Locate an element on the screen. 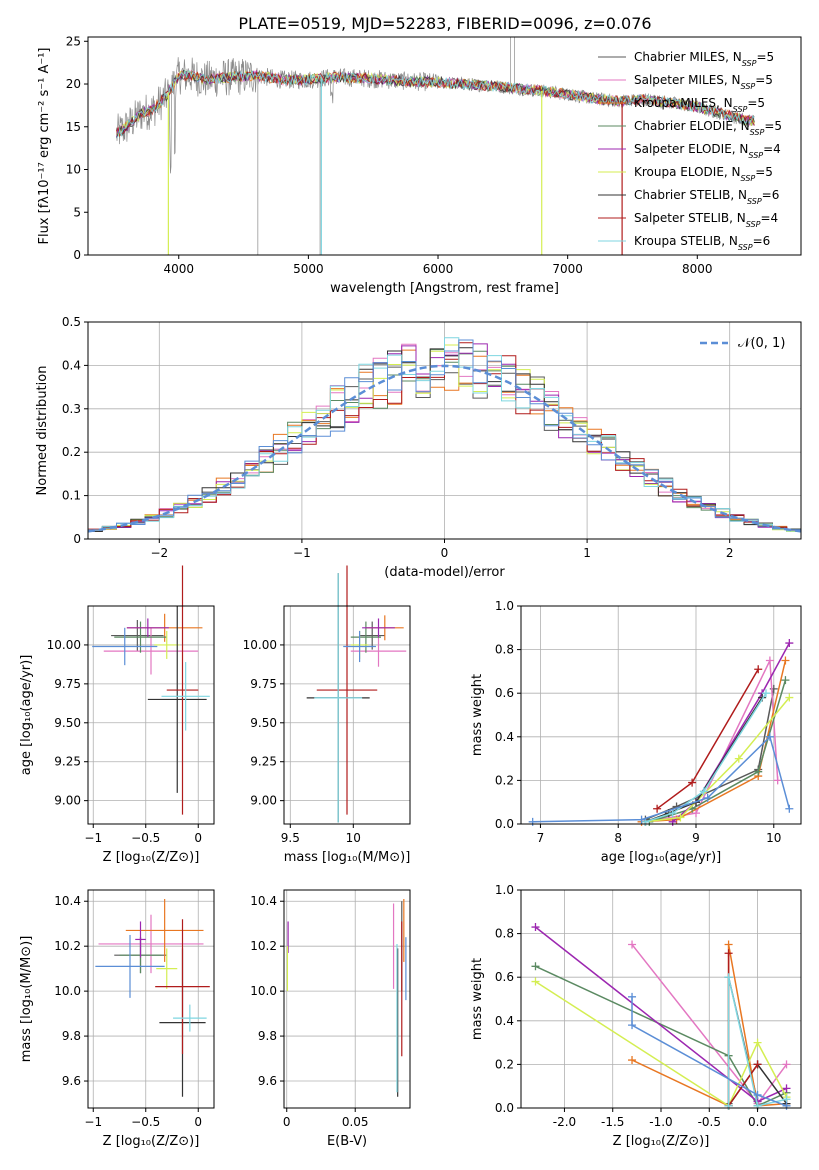 The image size is (819, 1170). y-axis-label: mass [log₁₀(M/M⊙)] is located at coordinates (26, 999).